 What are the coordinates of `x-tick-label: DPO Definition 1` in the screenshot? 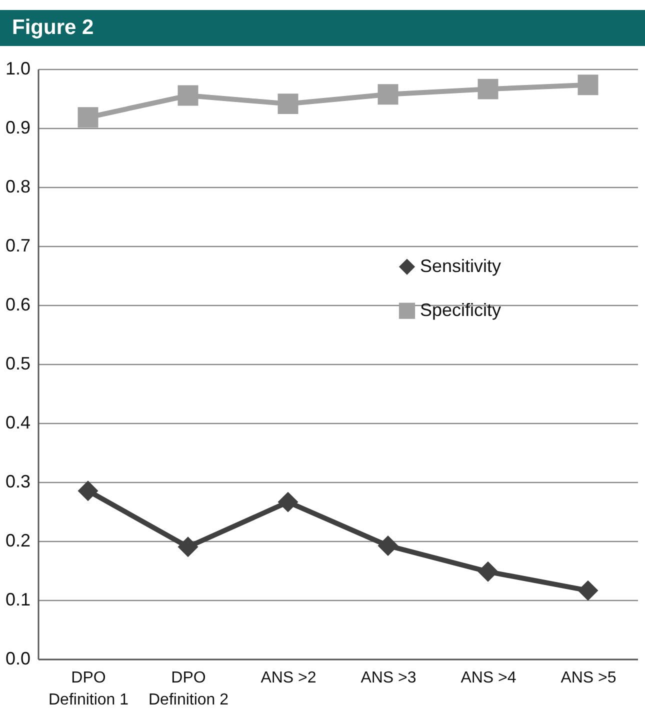 It's located at (88, 689).